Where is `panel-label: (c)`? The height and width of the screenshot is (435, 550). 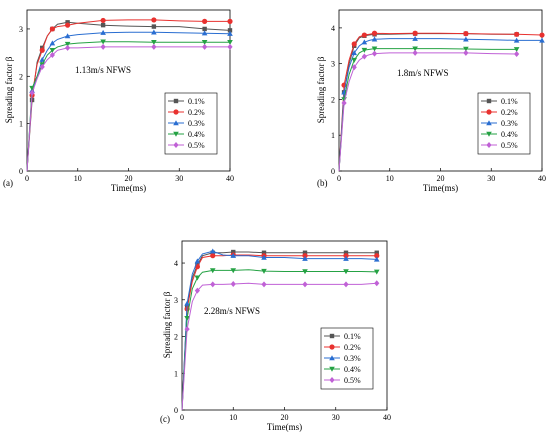
panel-label: (c) is located at coordinates (165, 419).